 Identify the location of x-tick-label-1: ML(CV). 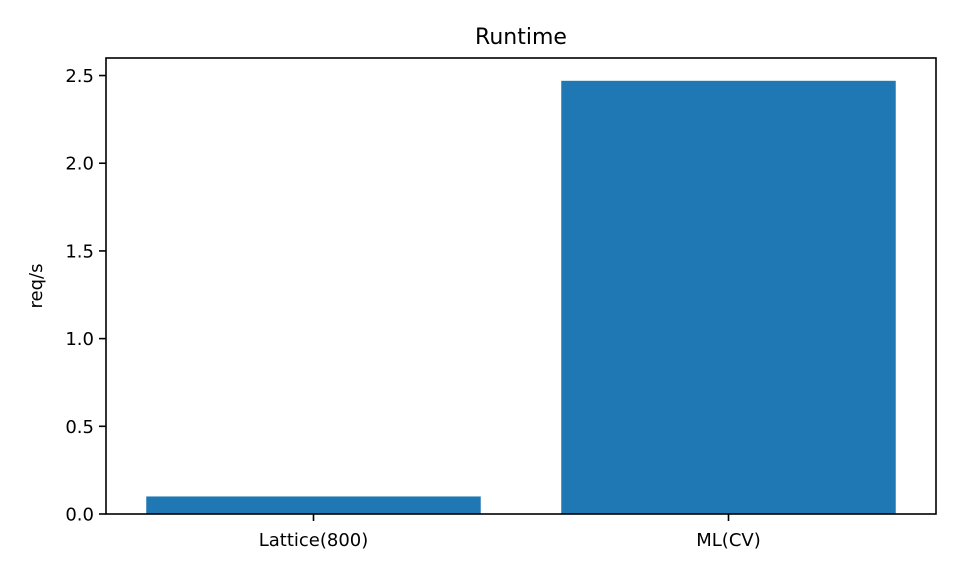
(728, 540).